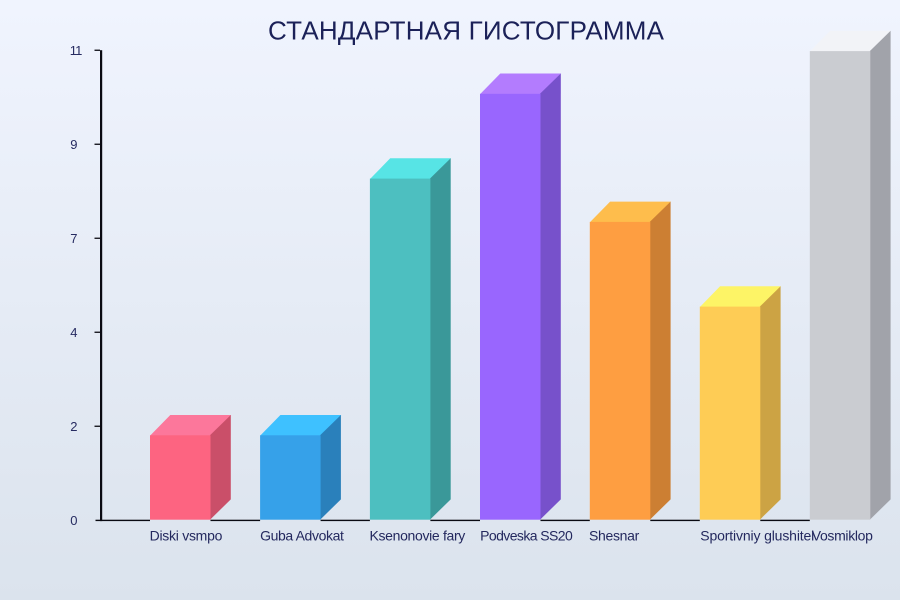  What do you see at coordinates (842, 535) in the screenshot?
I see `svg-text: Vosmiklop` at bounding box center [842, 535].